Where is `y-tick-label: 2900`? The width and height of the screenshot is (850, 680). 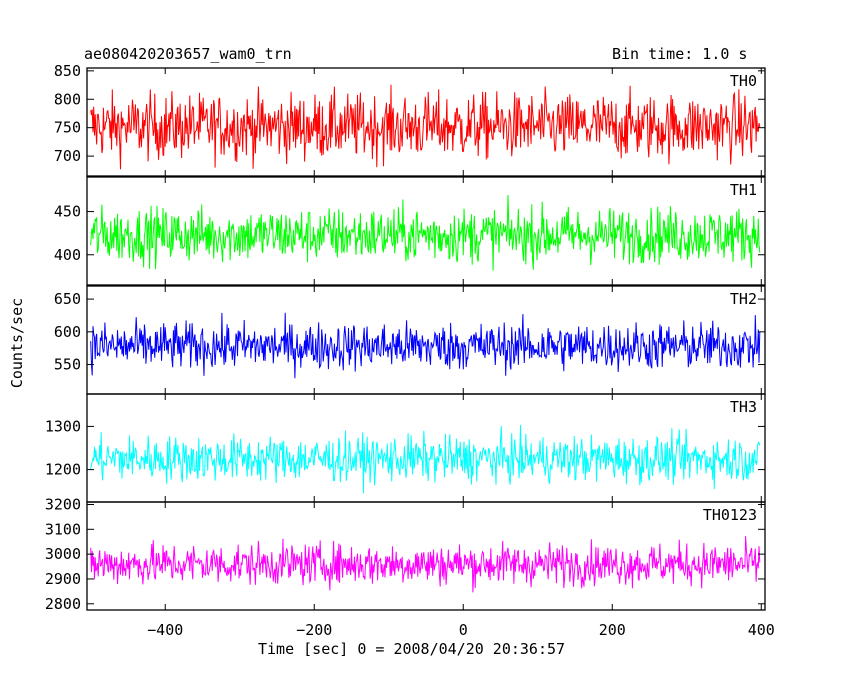 y-tick-label: 2900 is located at coordinates (63, 579).